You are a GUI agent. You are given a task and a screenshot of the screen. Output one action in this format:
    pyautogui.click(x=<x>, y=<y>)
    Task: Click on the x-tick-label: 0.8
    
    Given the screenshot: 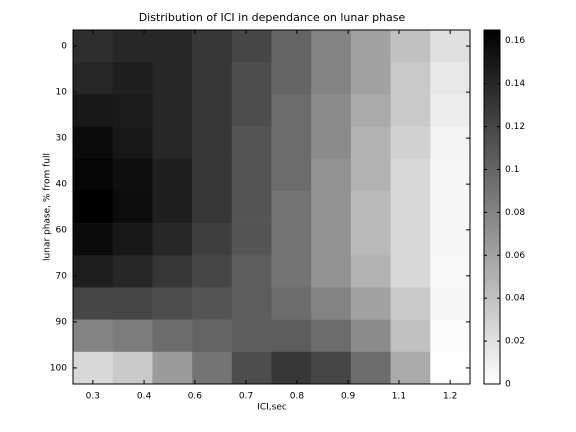 What is the action you would take?
    pyautogui.click(x=297, y=397)
    